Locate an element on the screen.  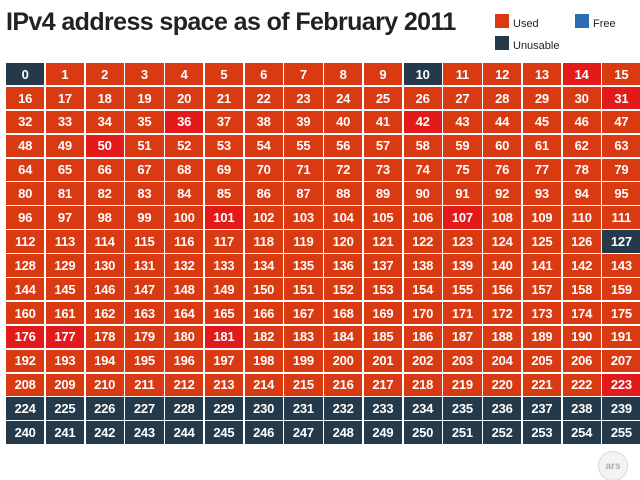
address-block-37: 37 is located at coordinates (223, 122).